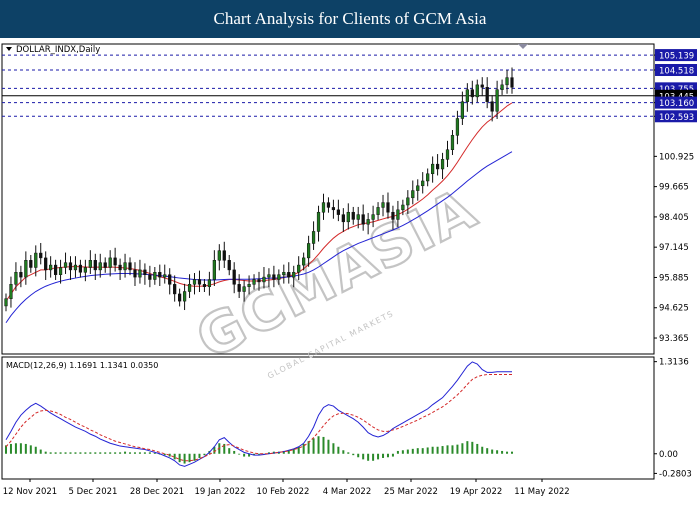 The height and width of the screenshot is (505, 700). I want to click on macd-label: MACD(12,26,9) 1.1691 1.1341 0.0350, so click(82, 365).